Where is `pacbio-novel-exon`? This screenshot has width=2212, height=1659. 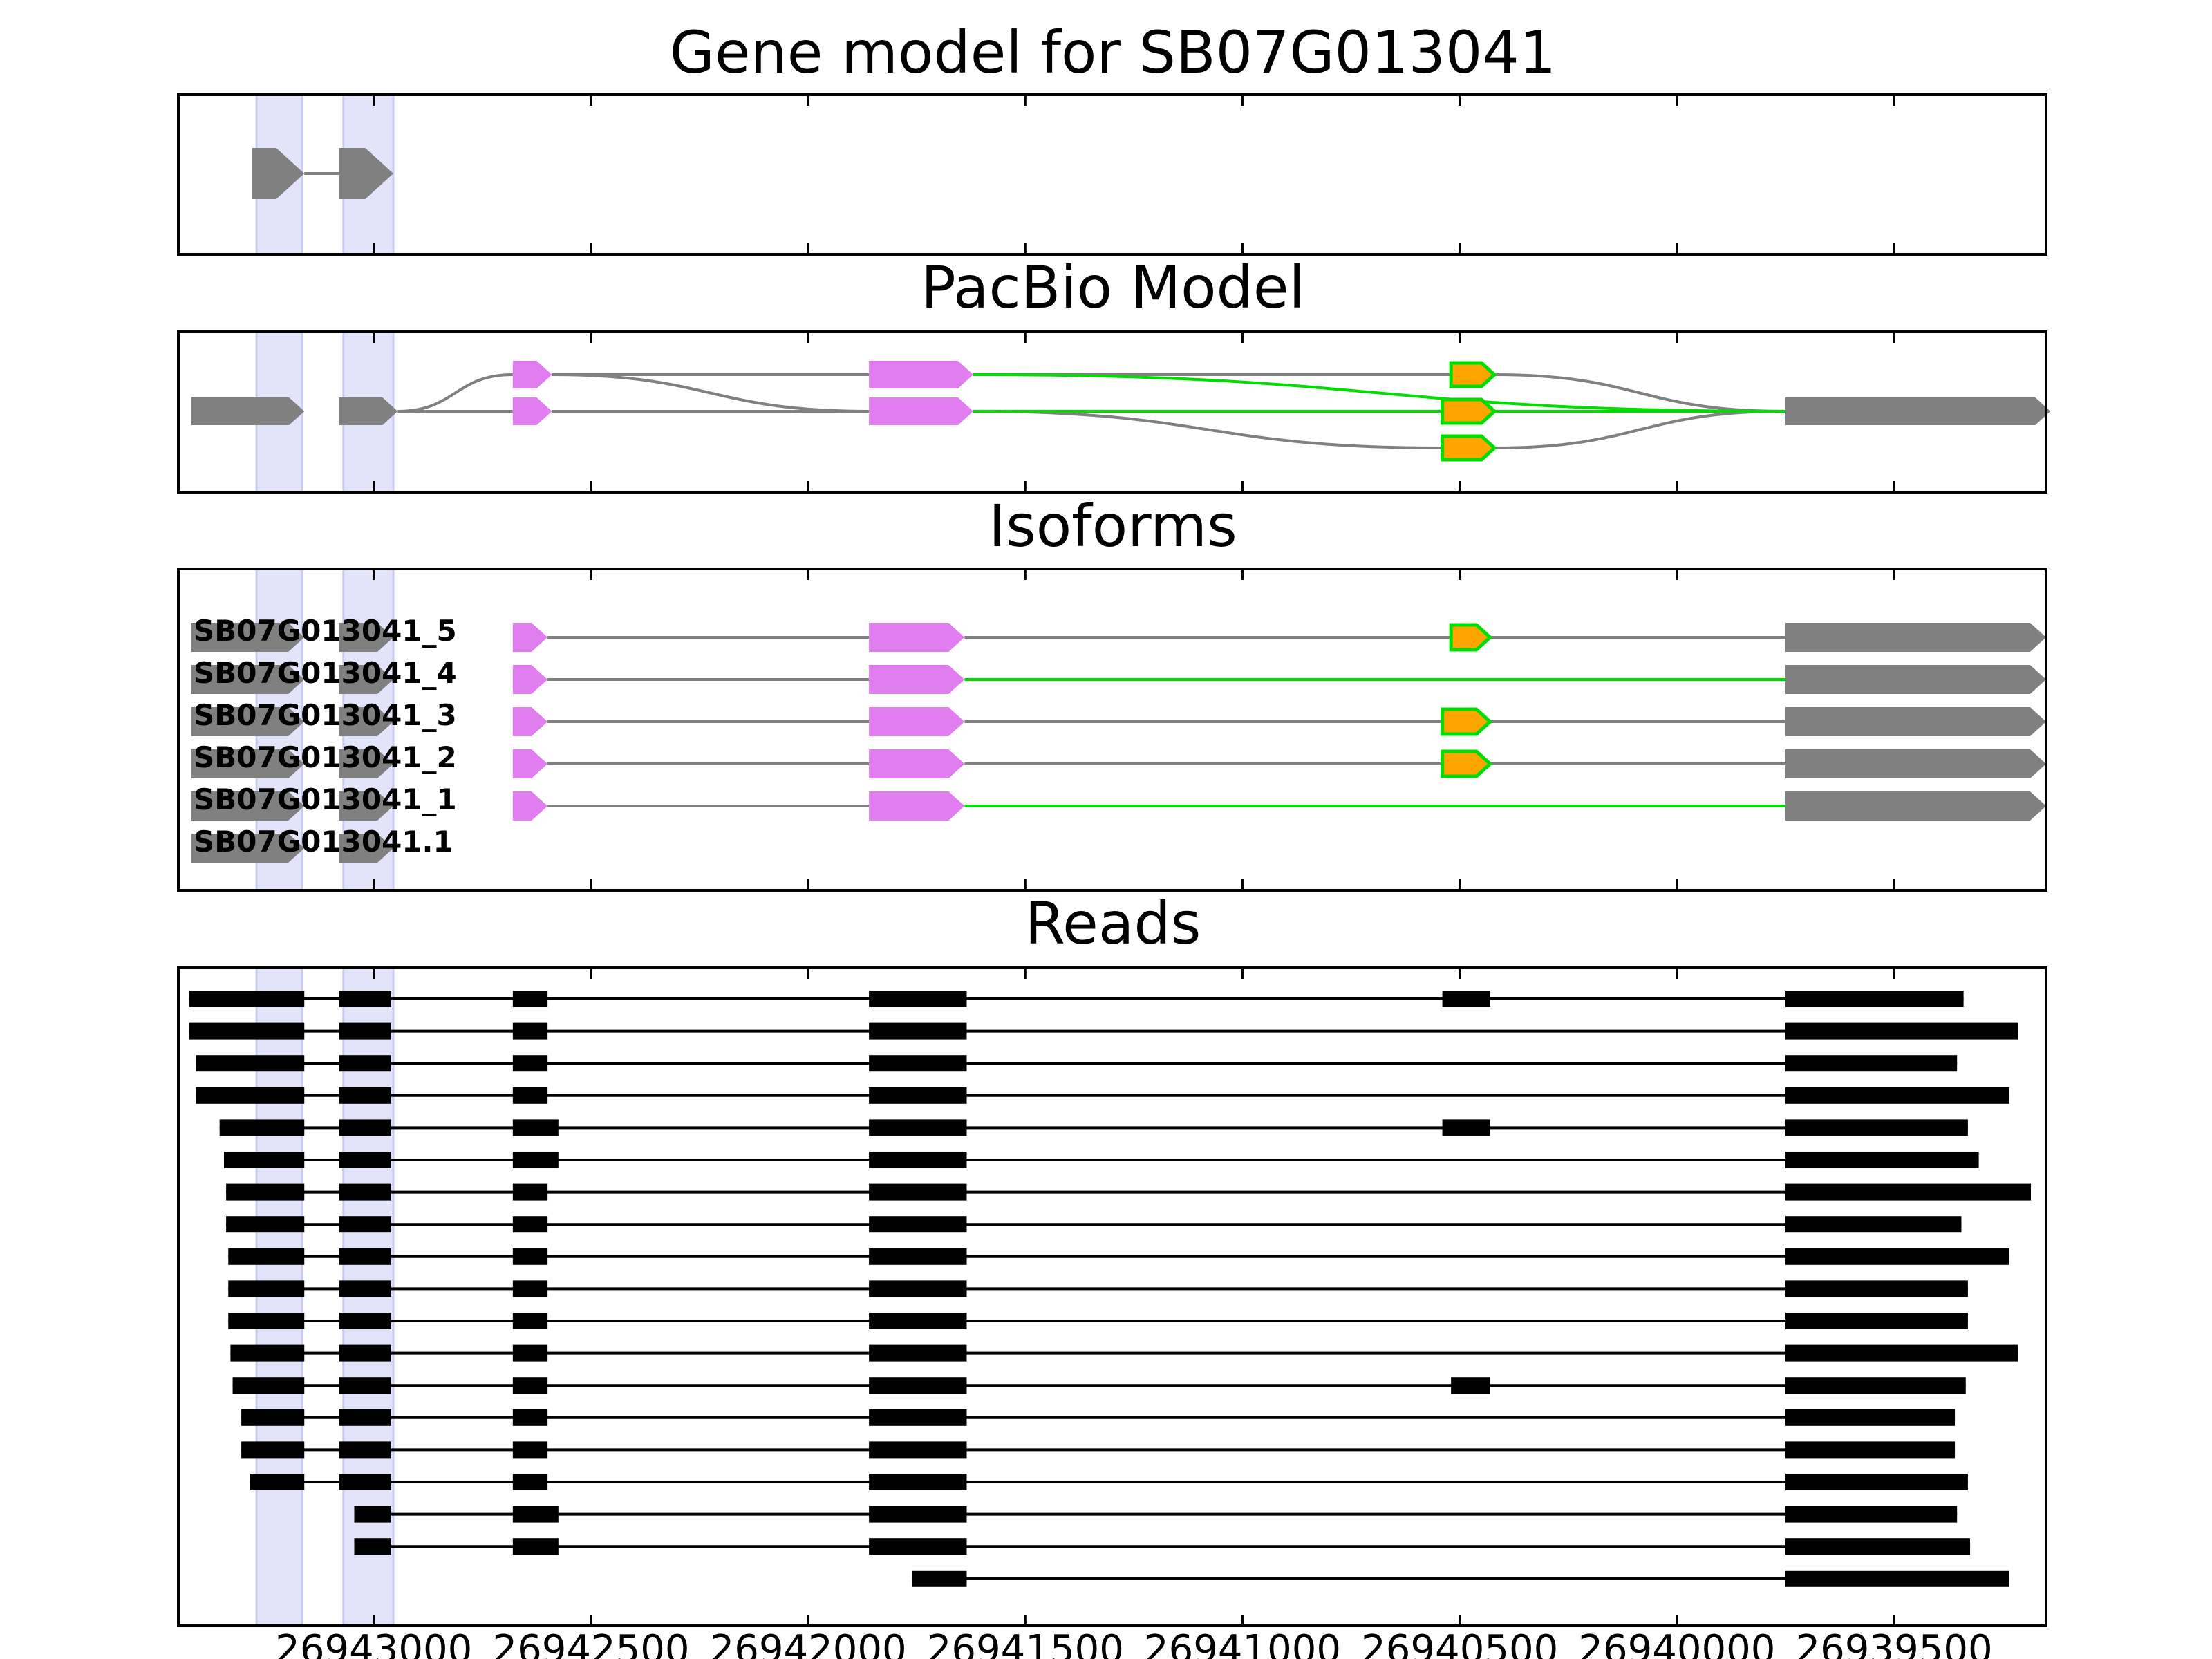
pacbio-novel-exon is located at coordinates (1469, 411).